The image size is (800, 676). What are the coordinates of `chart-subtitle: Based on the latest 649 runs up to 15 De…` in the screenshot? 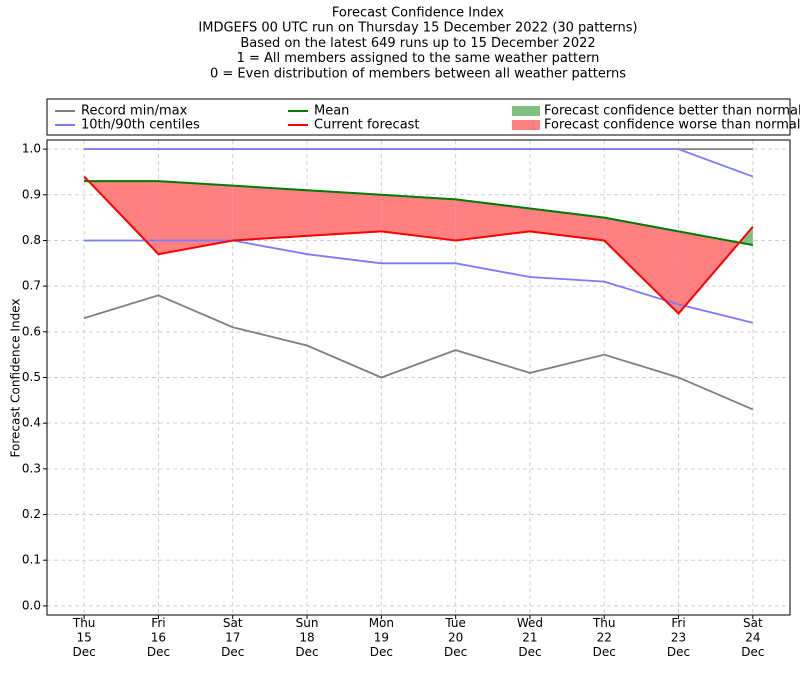 It's located at (417, 43).